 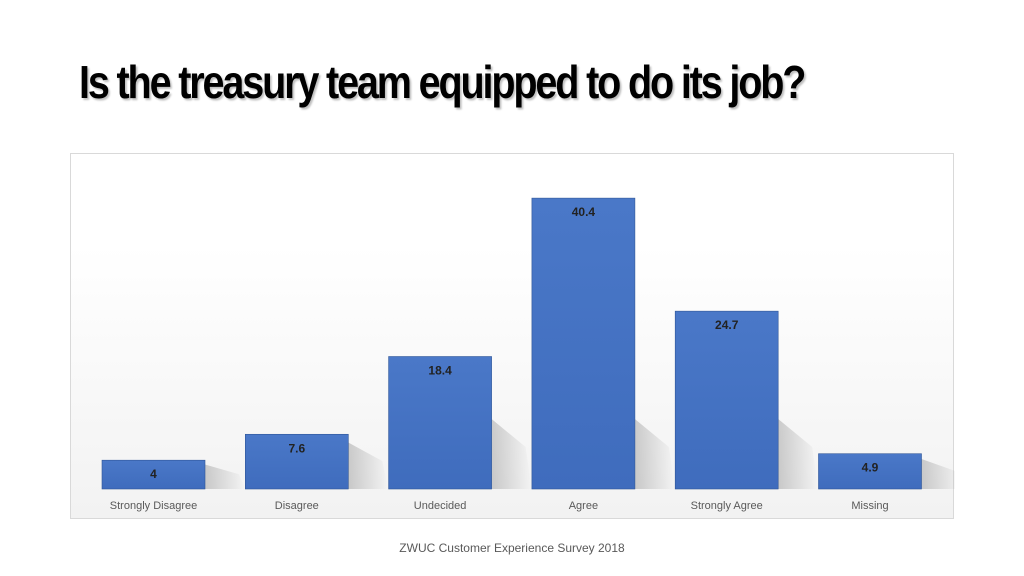 What do you see at coordinates (869, 506) in the screenshot?
I see `category-label: Missing` at bounding box center [869, 506].